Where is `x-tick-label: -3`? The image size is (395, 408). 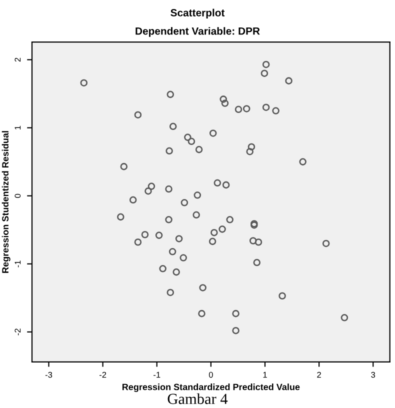 x-tick-label: -3 is located at coordinates (48, 375).